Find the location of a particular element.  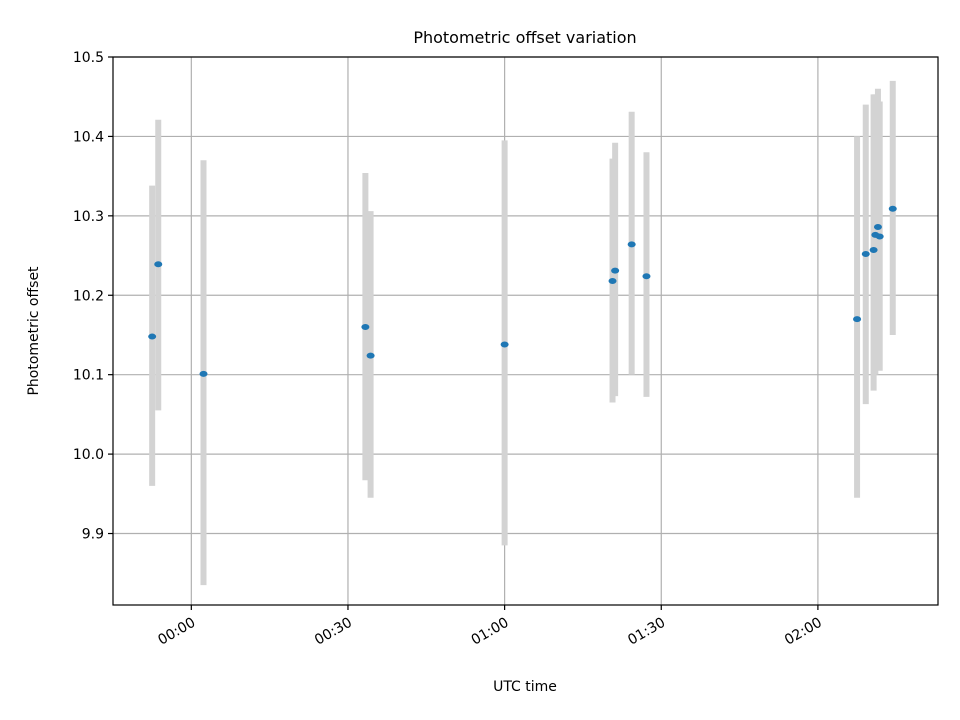

y-axis-ticks: 9.9 10.0 10.1 10.2 10.3 10.4 10.5 is located at coordinates (93, 296).